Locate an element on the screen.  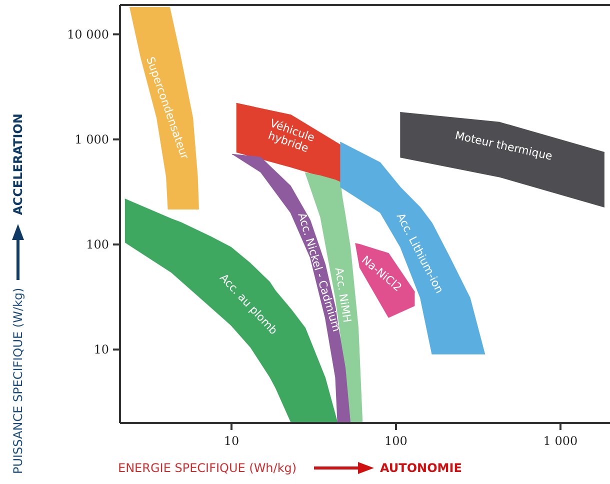
x-axis-title: ENERGIE SPECIFIQUE (Wh/kg) is located at coordinates (207, 468).